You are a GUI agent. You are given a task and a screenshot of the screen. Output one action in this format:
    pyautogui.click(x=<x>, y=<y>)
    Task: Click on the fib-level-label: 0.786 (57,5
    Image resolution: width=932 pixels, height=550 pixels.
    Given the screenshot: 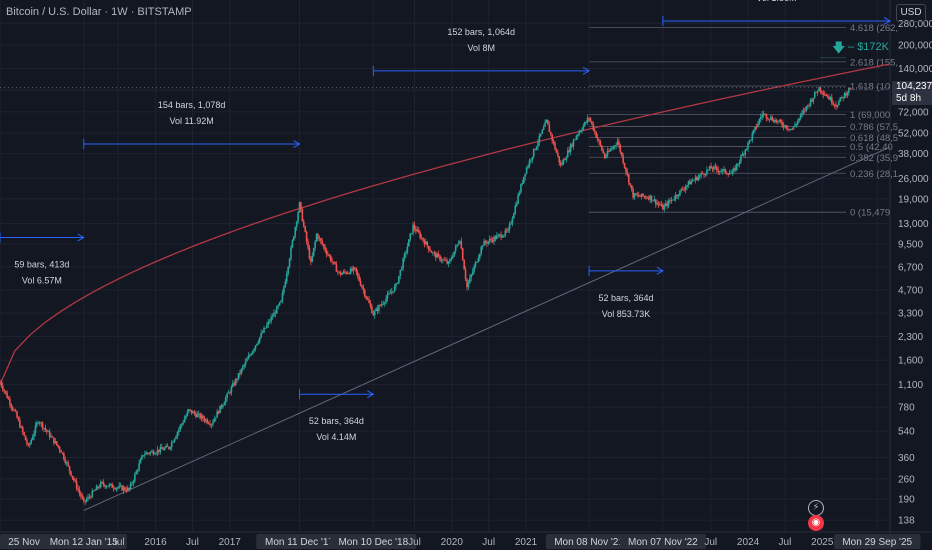 What is the action you would take?
    pyautogui.click(x=874, y=127)
    